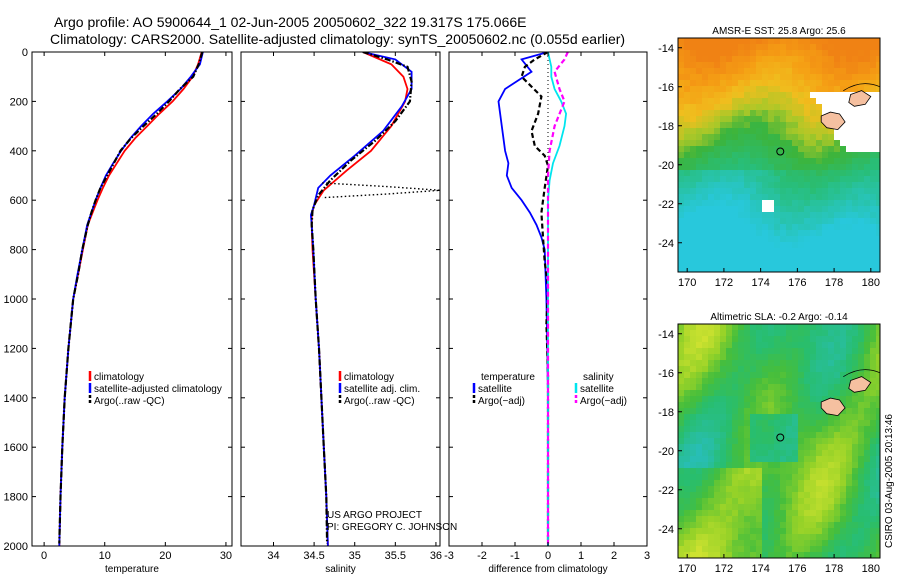 The image size is (900, 580). What do you see at coordinates (779, 317) in the screenshot?
I see `sla_map-title: Altimetric SLA: -0.2 Argo: -0.14` at bounding box center [779, 317].